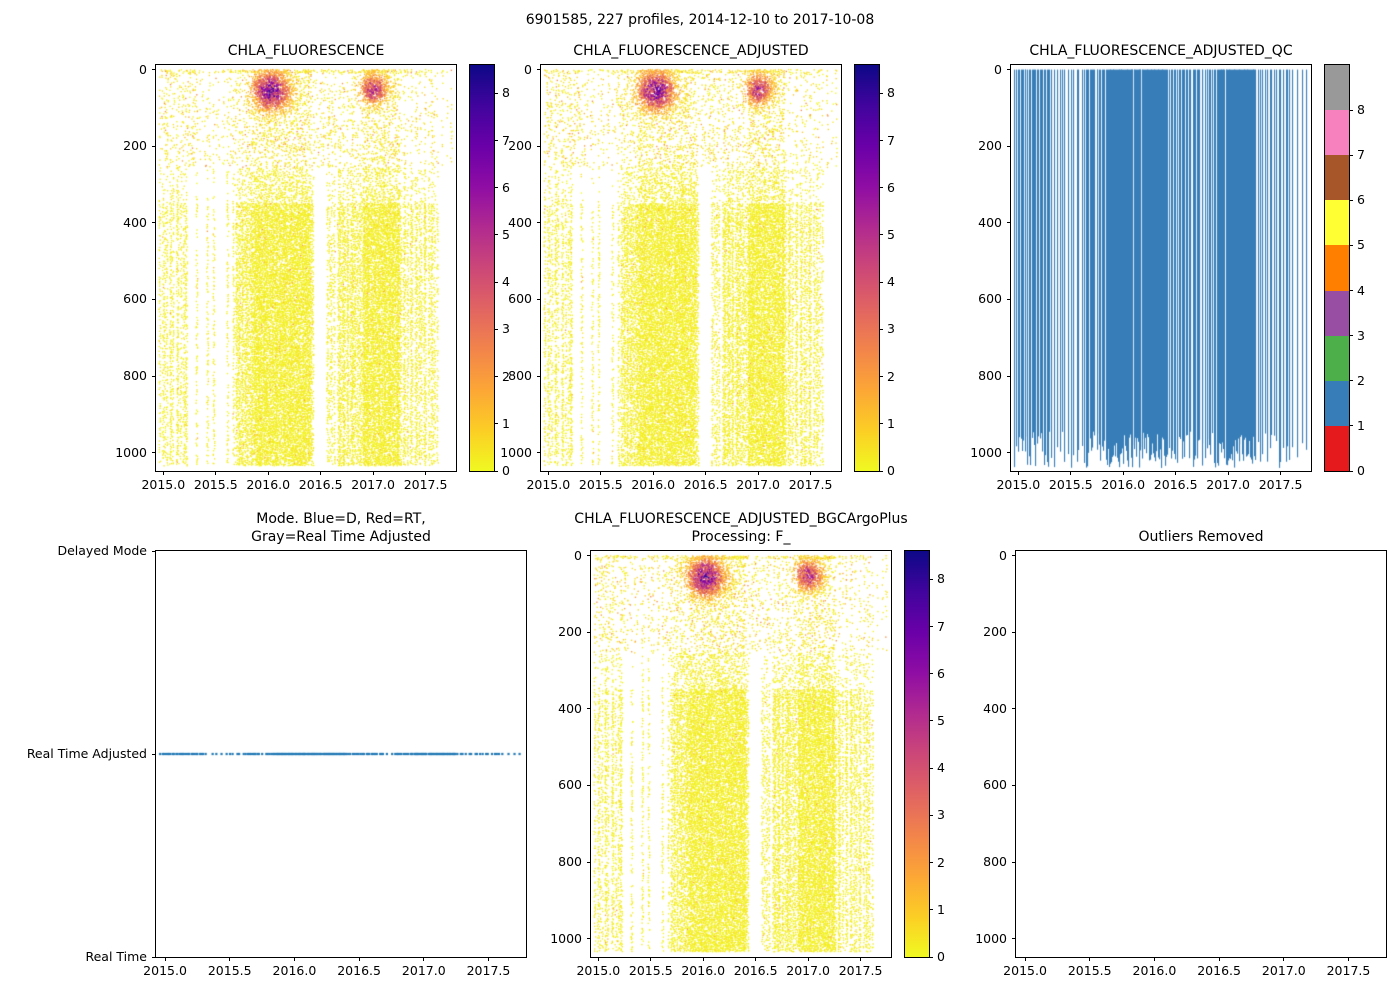  I want to click on x-tick-label: 2016.5, so click(1175, 484).